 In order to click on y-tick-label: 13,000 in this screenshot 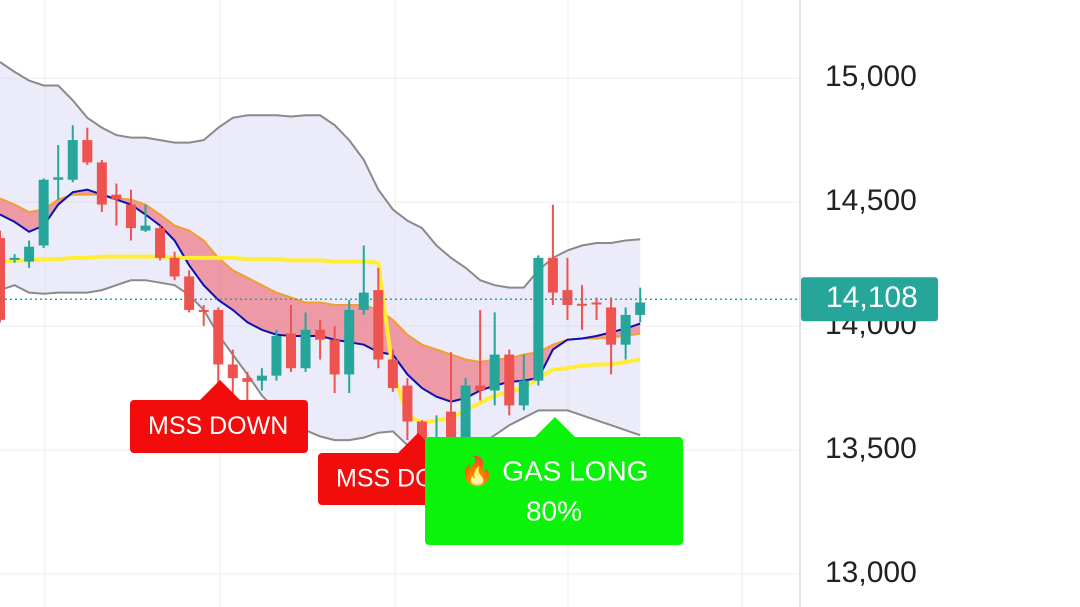, I will do `click(871, 572)`.